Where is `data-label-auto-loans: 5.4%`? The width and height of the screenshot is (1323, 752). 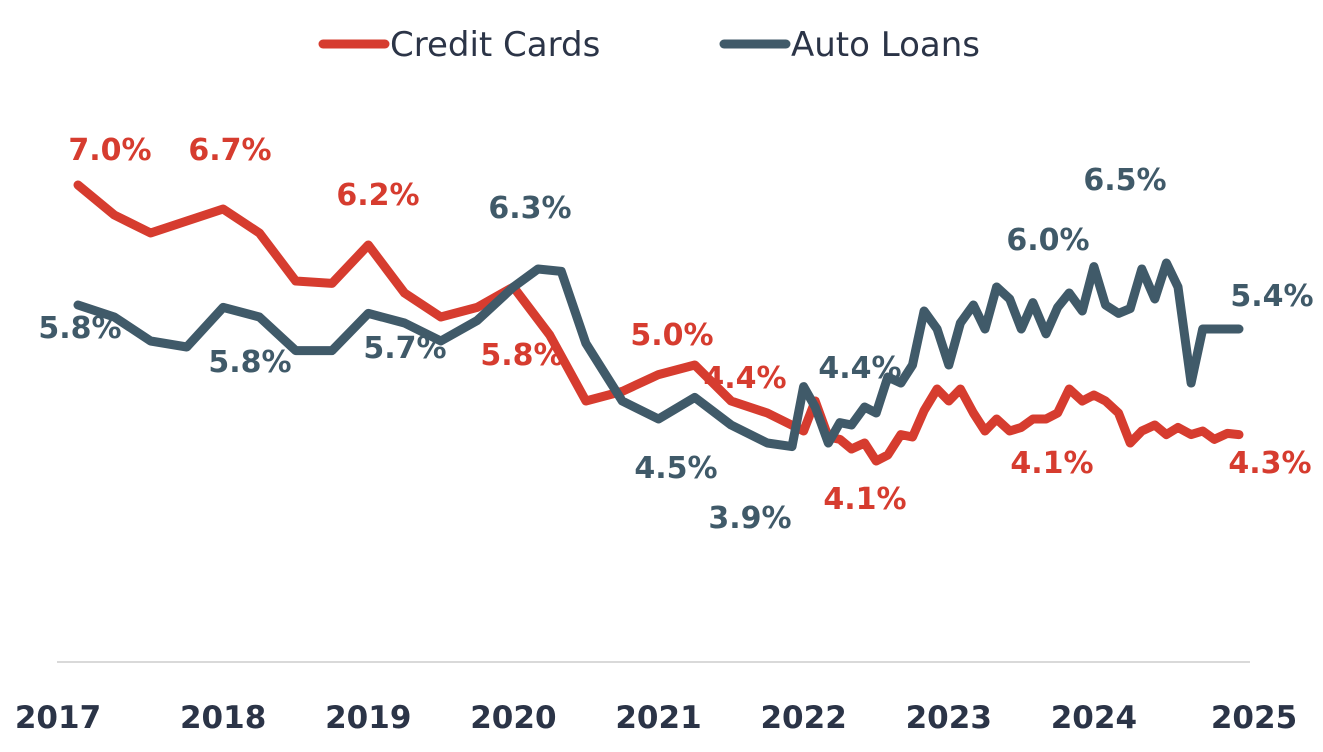
data-label-auto-loans: 5.4% is located at coordinates (1271, 296).